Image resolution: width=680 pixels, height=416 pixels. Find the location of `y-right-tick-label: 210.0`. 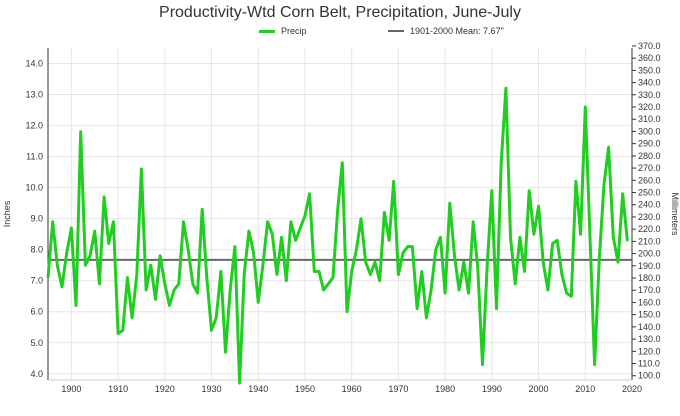

y-right-tick-label: 210.0 is located at coordinates (649, 241).